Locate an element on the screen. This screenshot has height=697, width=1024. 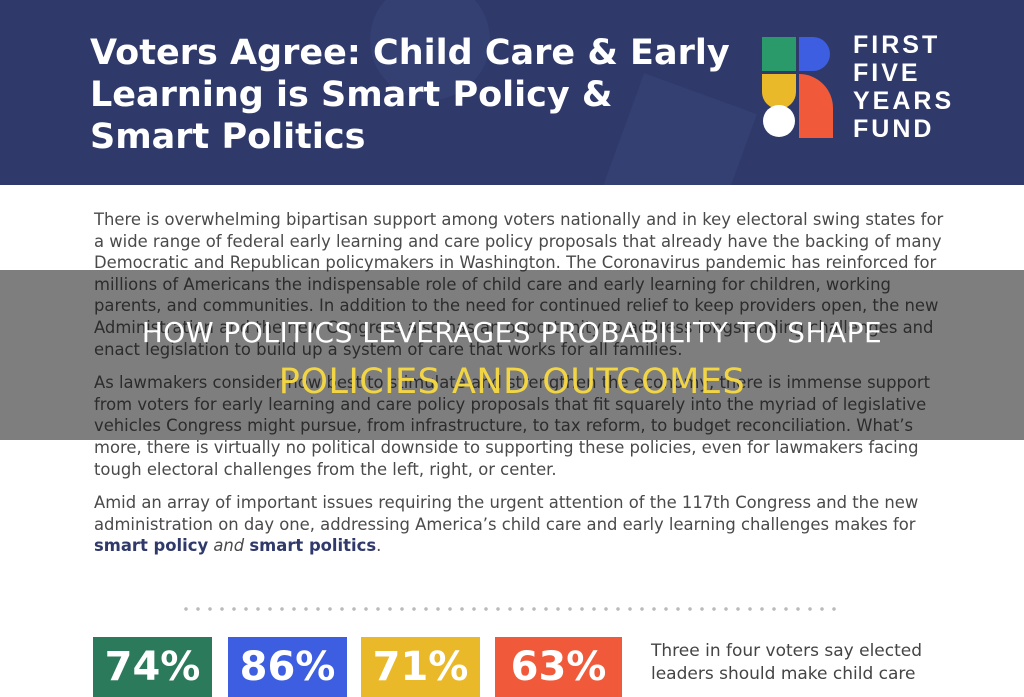
logo-word: YEARS is located at coordinates (904, 101).